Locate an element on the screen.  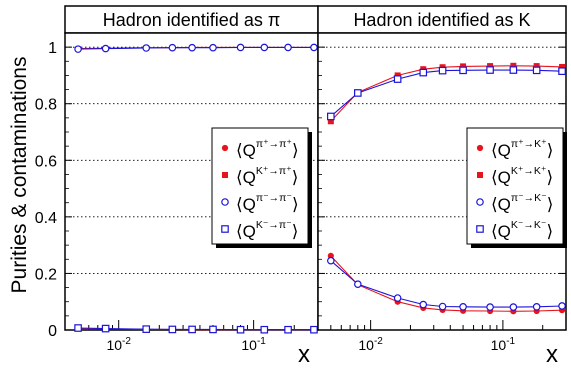
legend: ⟨Qπ⁺→K⁺⟩⟨QK⁺→K⁺⟩⟨Qπ⁻→K⁻⟩⟨QK⁻→K⁻⟩ is located at coordinates (516, 187).